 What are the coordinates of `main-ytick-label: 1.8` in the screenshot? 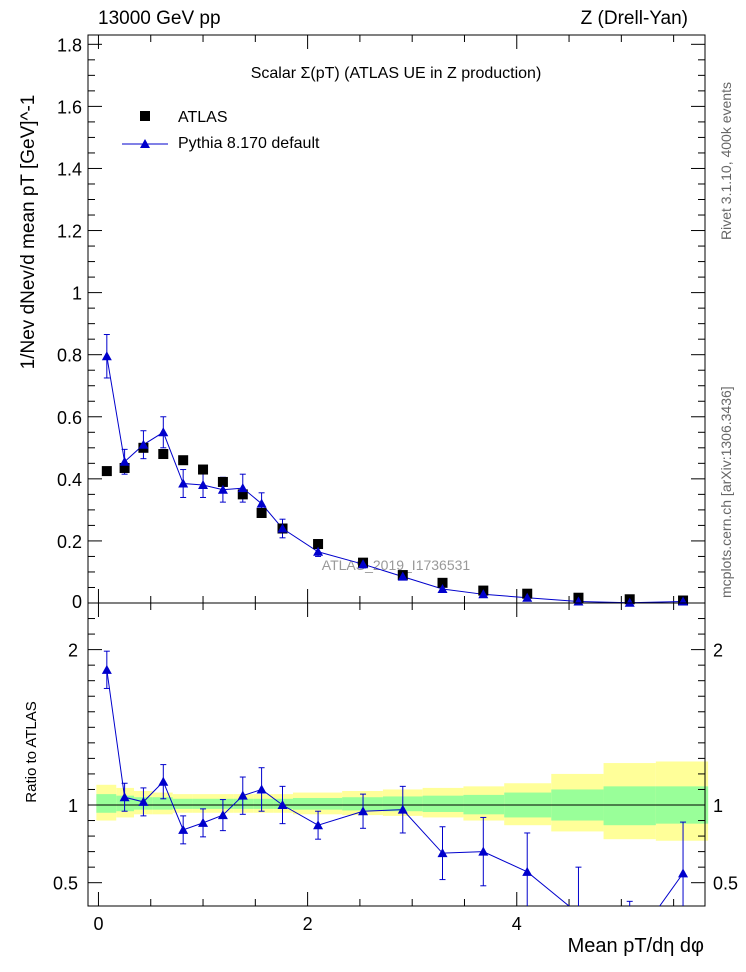 It's located at (69, 45).